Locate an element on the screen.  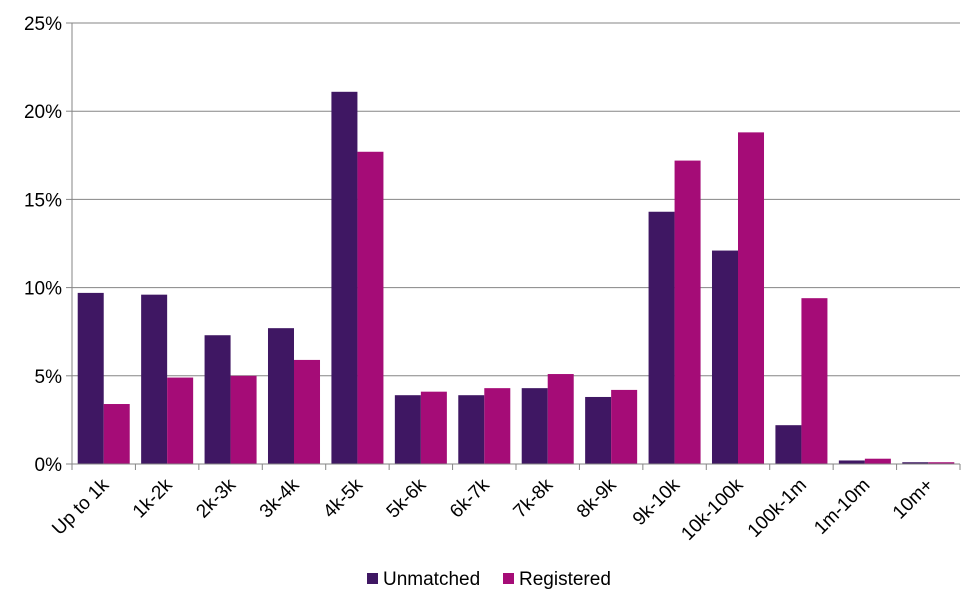
legend-swatch-registered is located at coordinates (508, 578).